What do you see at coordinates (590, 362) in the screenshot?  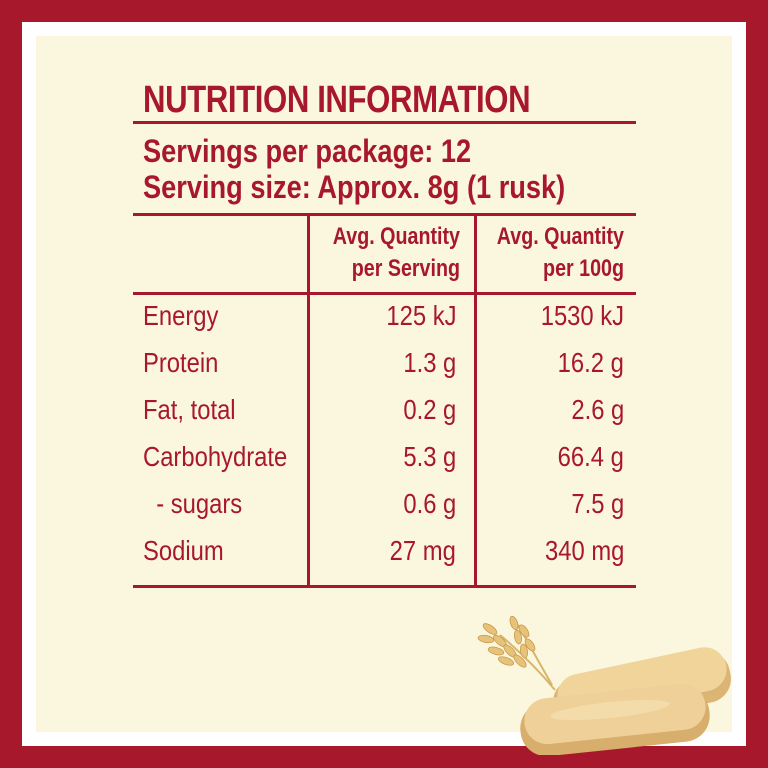 I see `per-100g-value: 16.2 g` at bounding box center [590, 362].